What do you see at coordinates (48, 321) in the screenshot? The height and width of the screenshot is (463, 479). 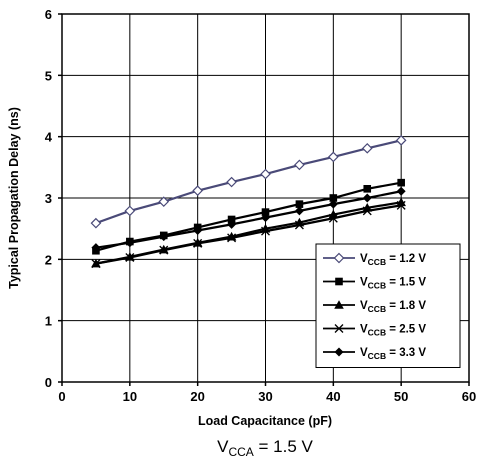 I see `y-tick-label: 1` at bounding box center [48, 321].